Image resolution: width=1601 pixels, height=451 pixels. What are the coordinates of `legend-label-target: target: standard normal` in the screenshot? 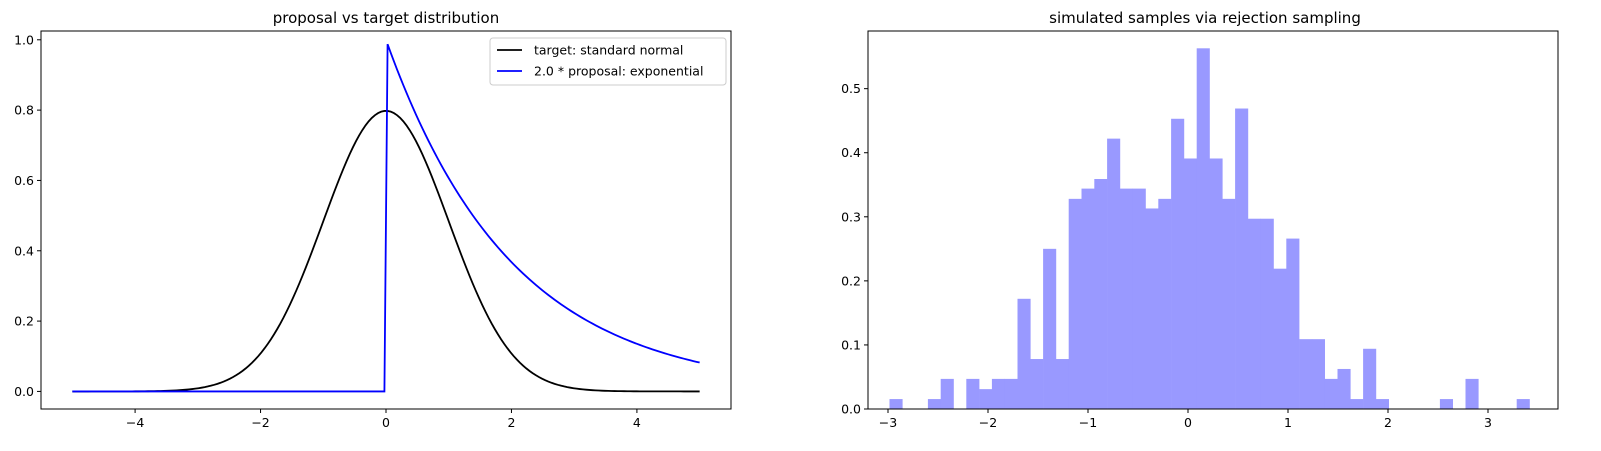 It's located at (608, 50).